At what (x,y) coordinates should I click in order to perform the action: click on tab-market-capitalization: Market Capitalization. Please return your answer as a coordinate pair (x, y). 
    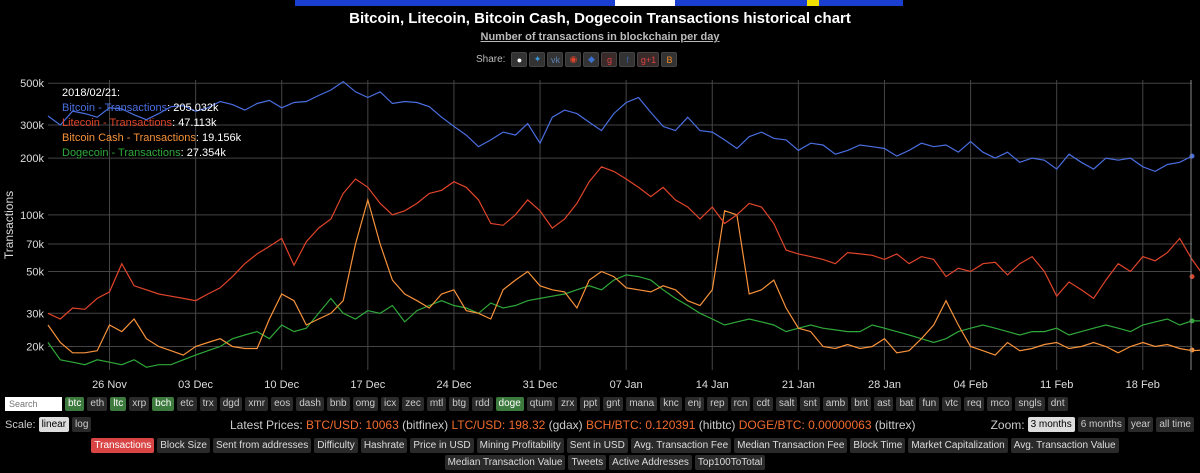
    Looking at the image, I should click on (958, 445).